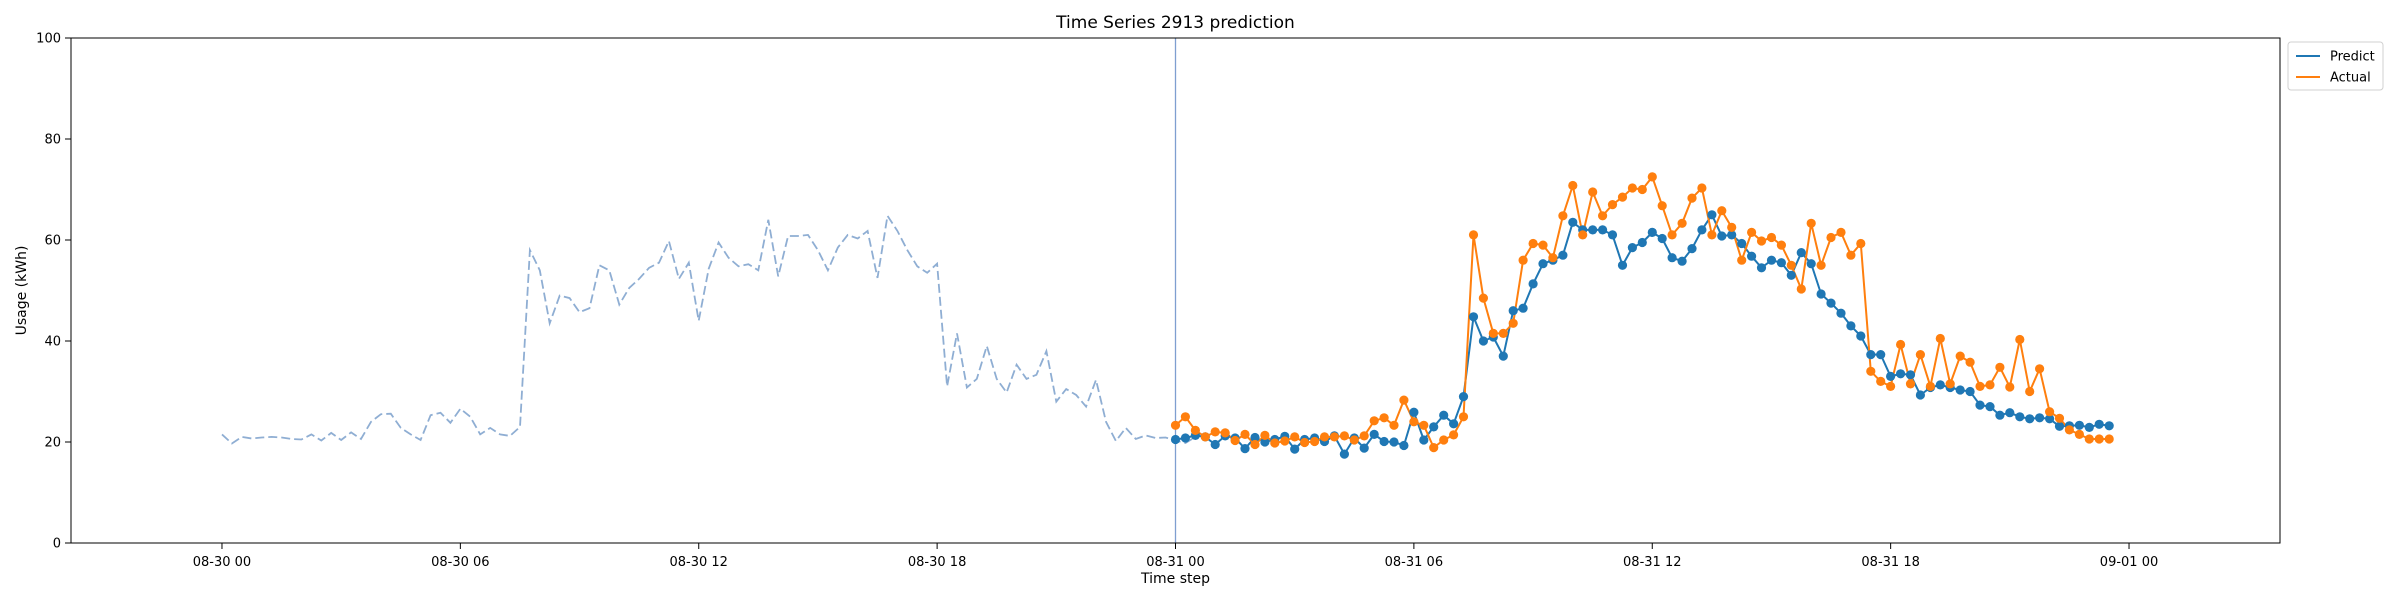 The width and height of the screenshot is (2400, 600). What do you see at coordinates (52, 443) in the screenshot?
I see `y-tick-label: 20` at bounding box center [52, 443].